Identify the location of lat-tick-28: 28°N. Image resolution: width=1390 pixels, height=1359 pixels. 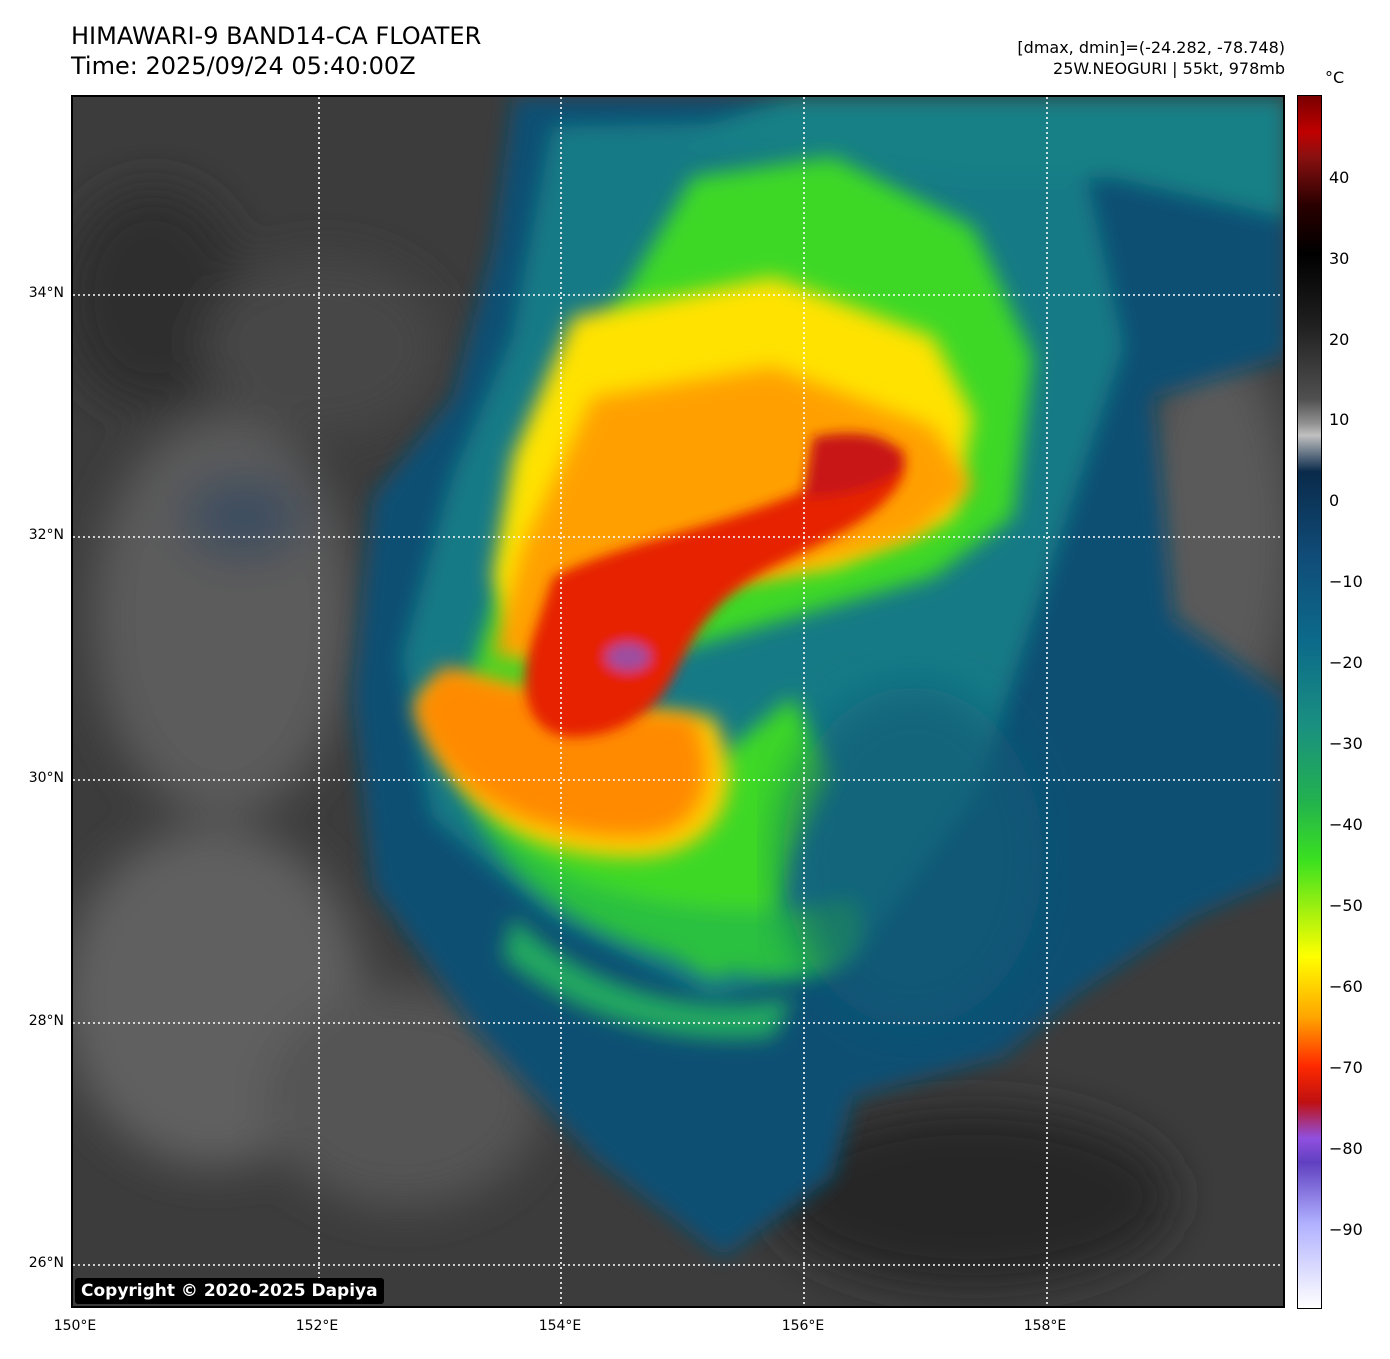
(46, 1021).